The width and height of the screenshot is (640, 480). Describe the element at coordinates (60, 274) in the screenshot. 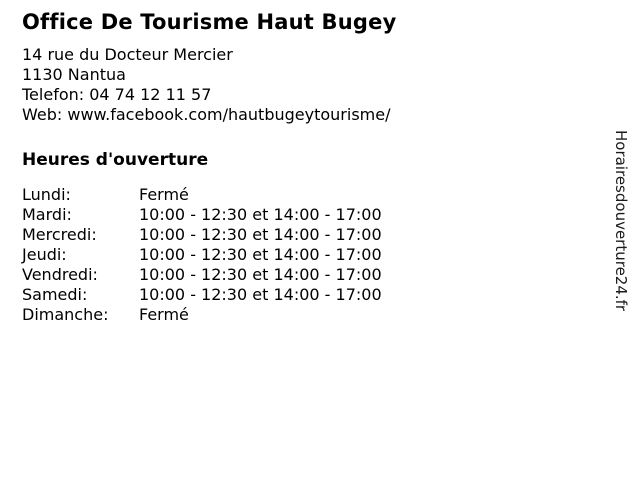

I see `day-label: Vendredi:` at that location.